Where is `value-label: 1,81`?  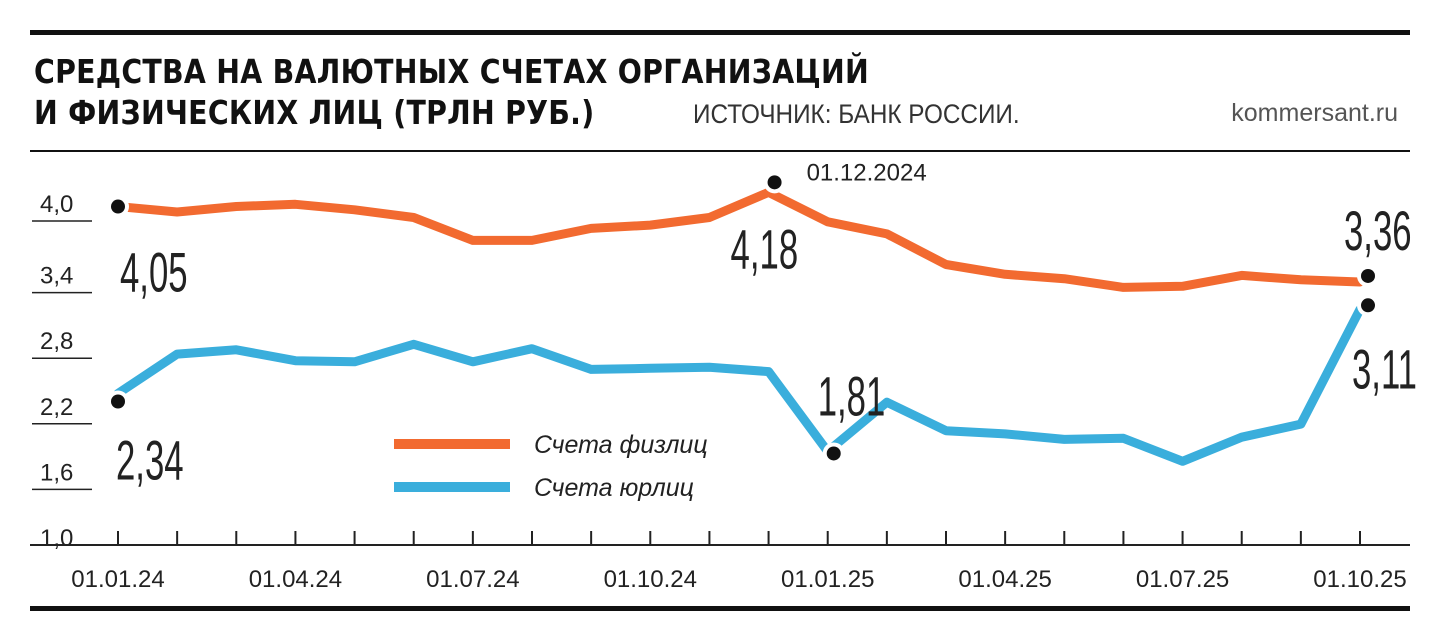 value-label: 1,81 is located at coordinates (852, 396).